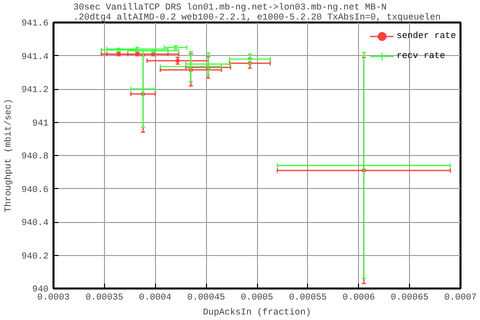 This screenshot has height=320, width=480. What do you see at coordinates (421, 56) in the screenshot?
I see `legend-label: recv rate` at bounding box center [421, 56].